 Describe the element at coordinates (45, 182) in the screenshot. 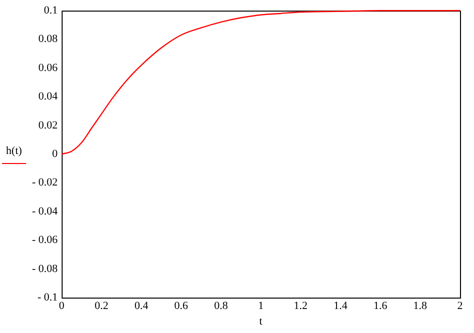

I see `y-tick-label: - 0.02` at that location.